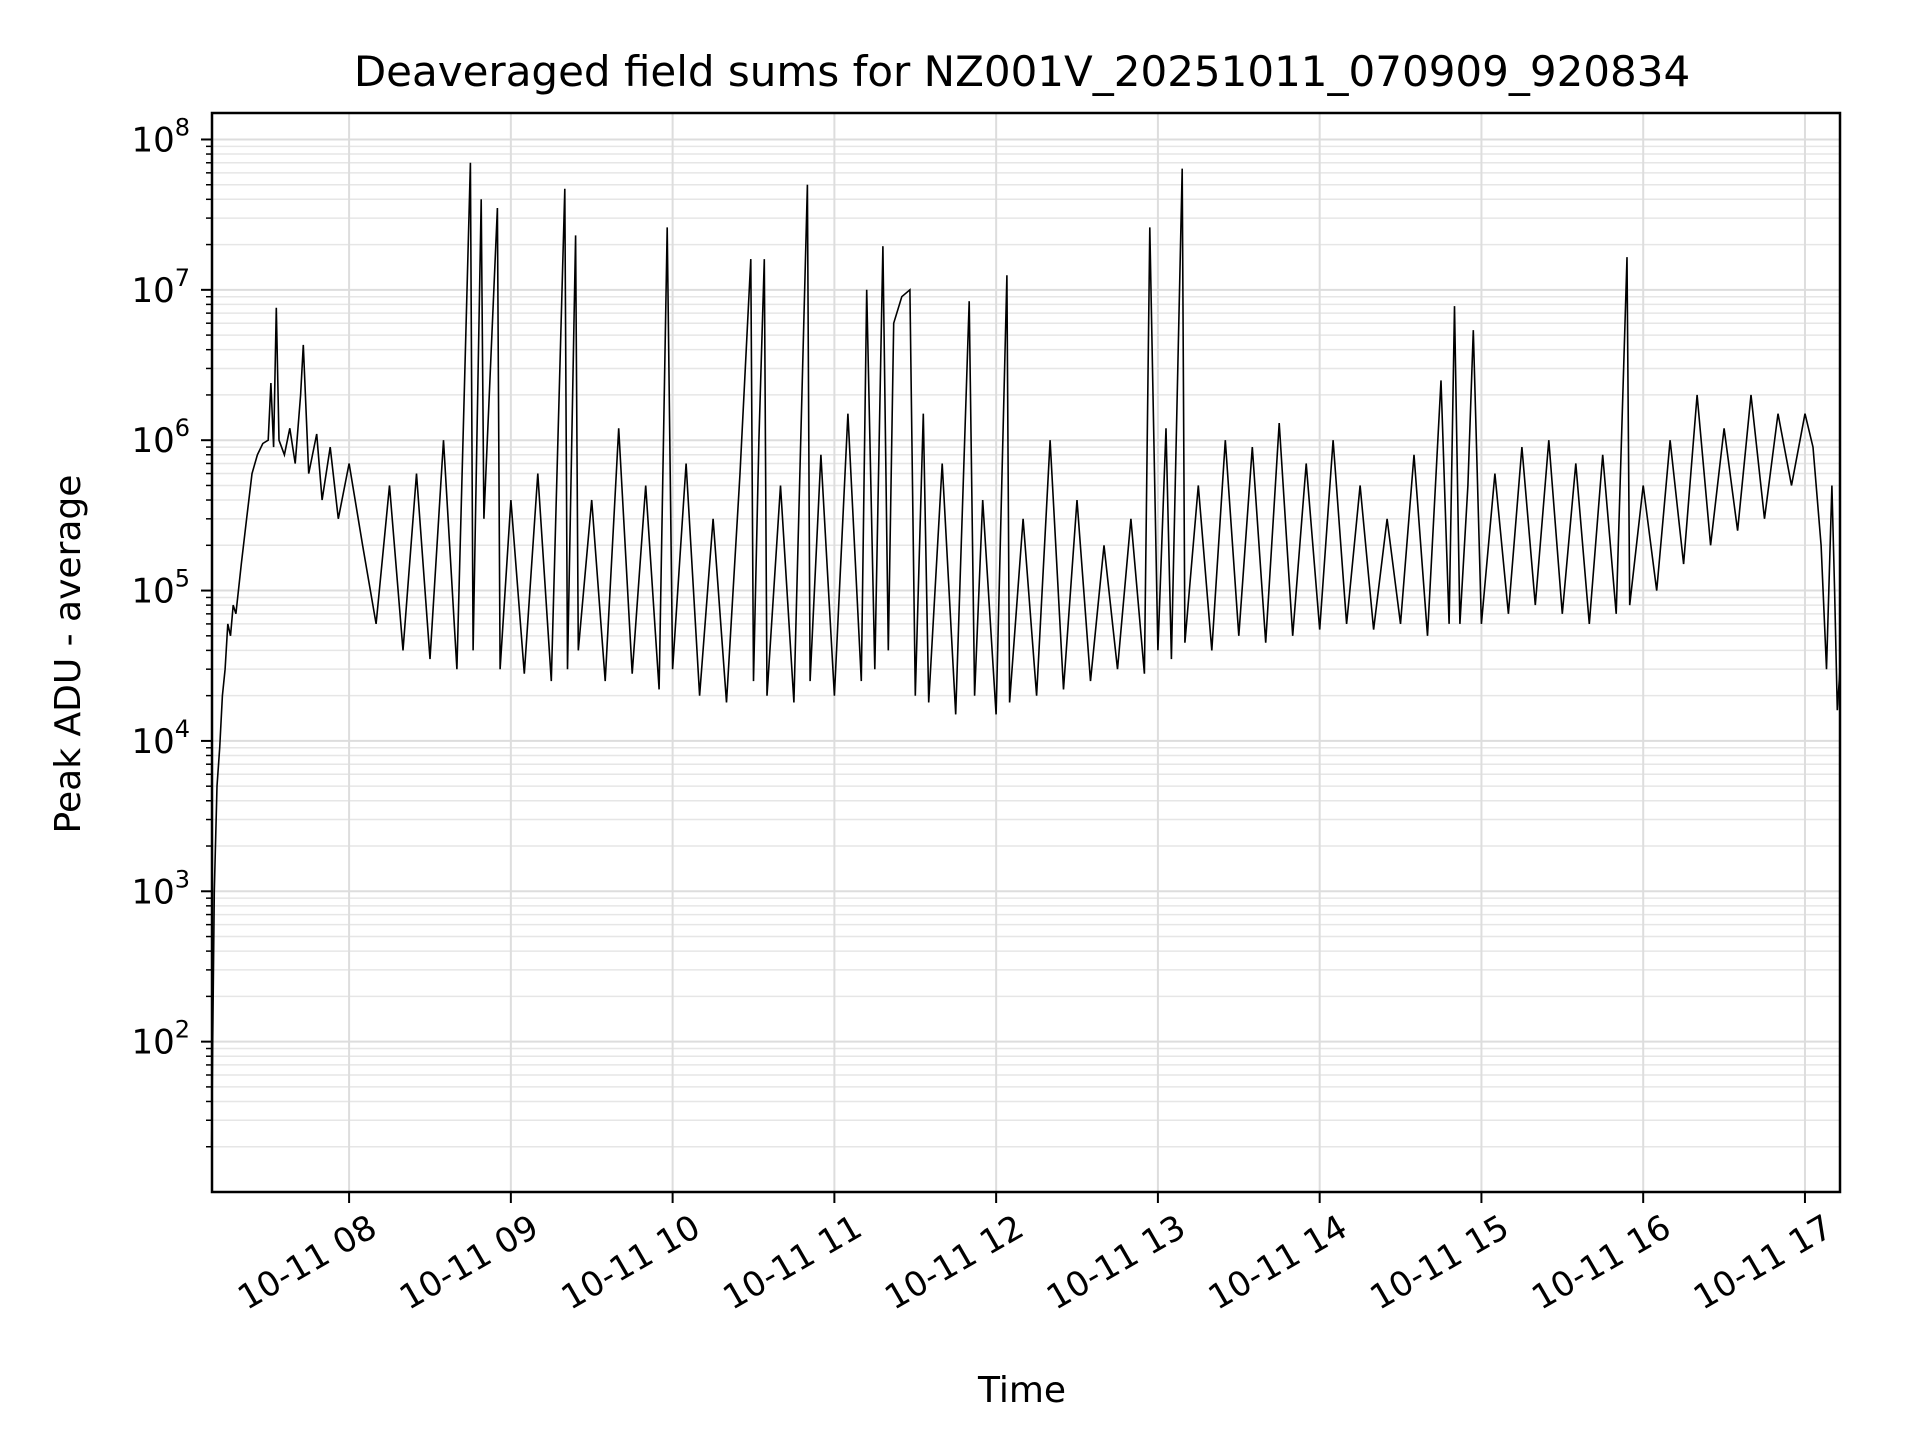  I want to click on y-tick-label-exponent: 7, so click(182, 278).